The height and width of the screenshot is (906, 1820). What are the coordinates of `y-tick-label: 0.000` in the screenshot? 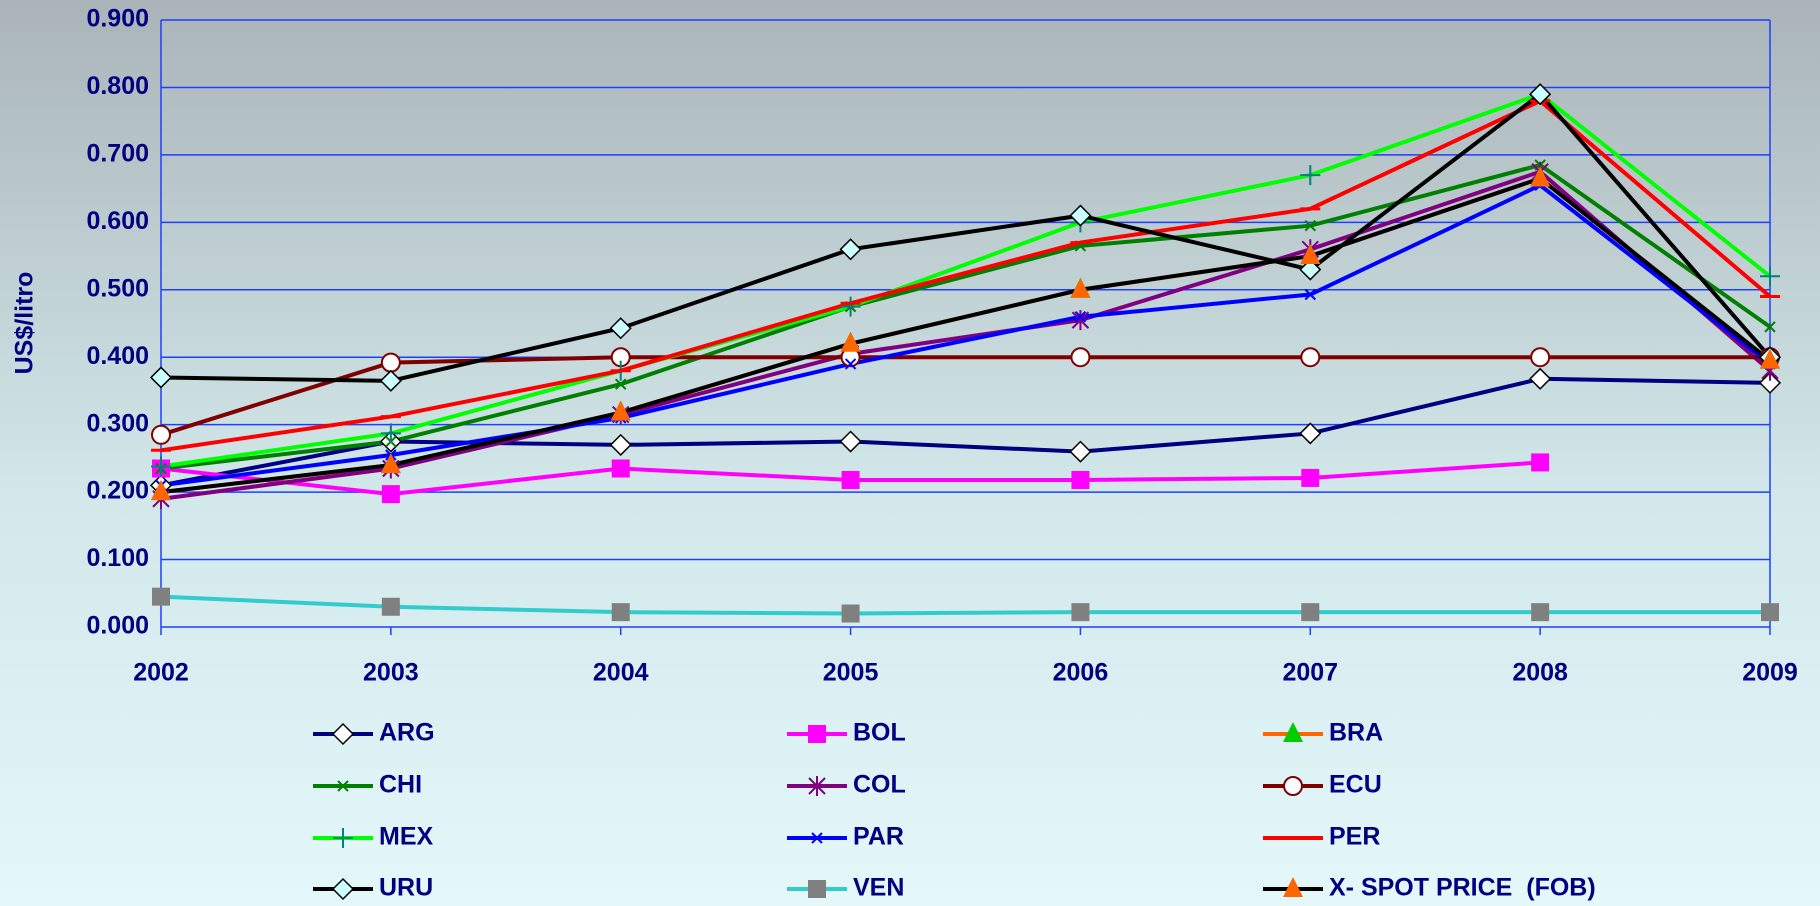 It's located at (117, 626).